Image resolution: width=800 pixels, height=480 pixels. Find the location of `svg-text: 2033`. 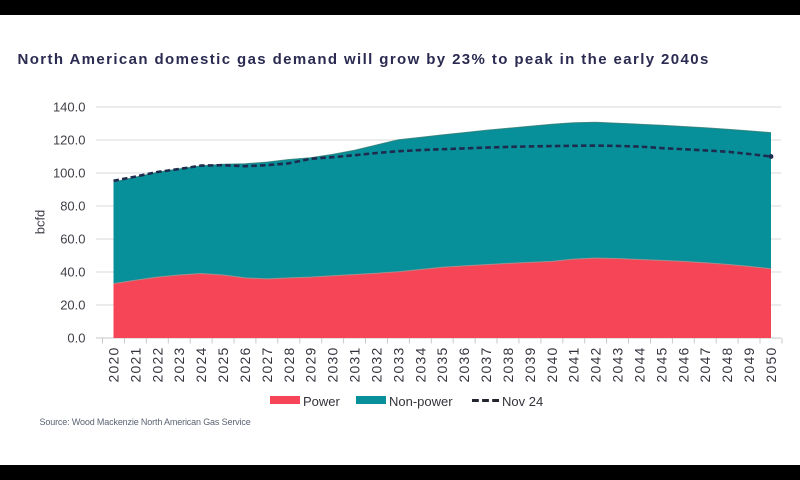

svg-text: 2033 is located at coordinates (398, 365).